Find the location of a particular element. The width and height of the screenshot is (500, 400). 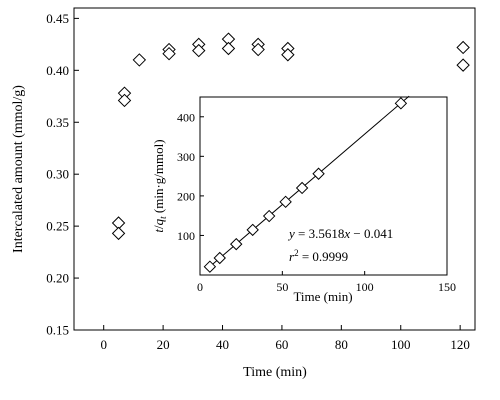

main-y-tick-label: 0.45 is located at coordinates (57, 18).